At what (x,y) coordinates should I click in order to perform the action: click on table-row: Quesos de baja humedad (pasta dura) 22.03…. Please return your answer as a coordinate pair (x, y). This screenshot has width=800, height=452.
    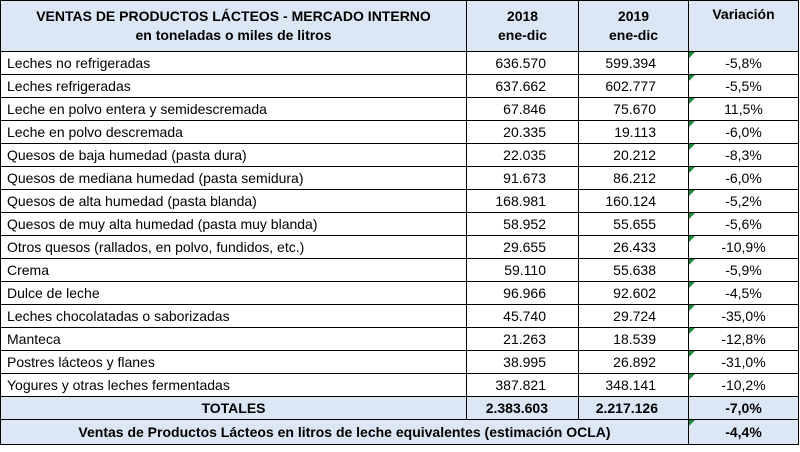
    Looking at the image, I should click on (399, 155).